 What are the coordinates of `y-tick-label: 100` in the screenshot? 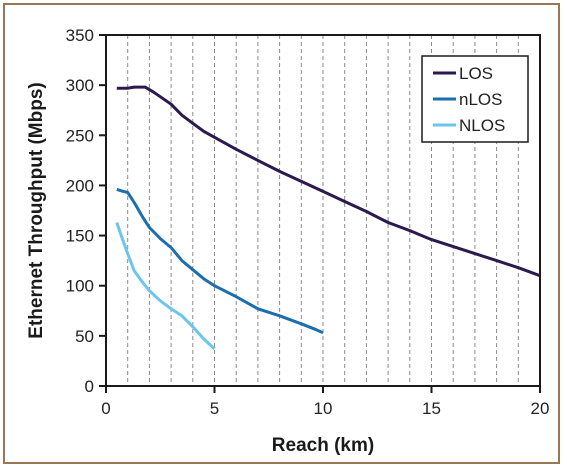 It's located at (80, 286).